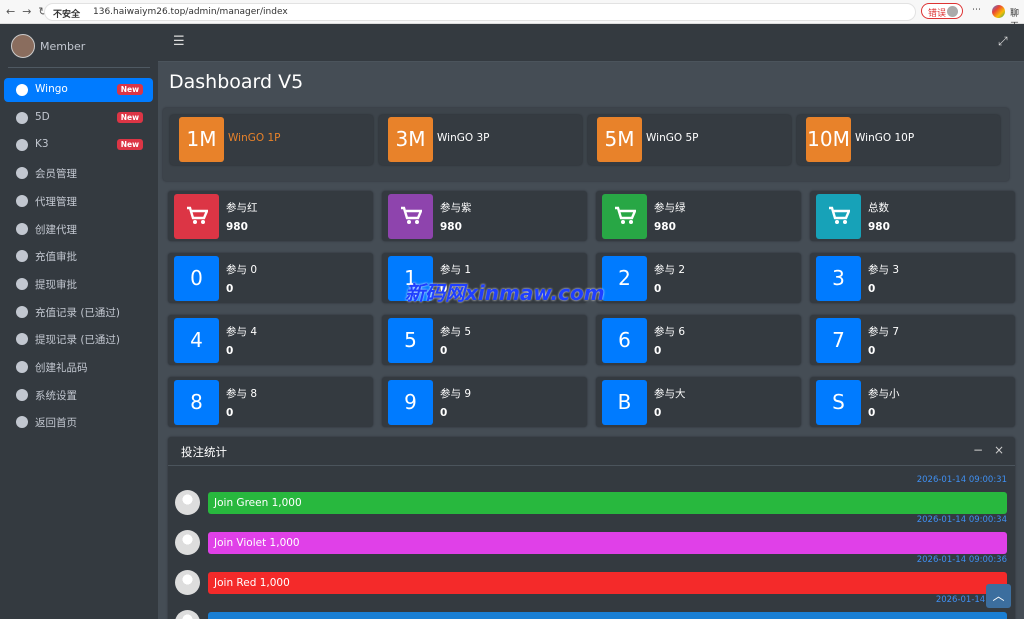 The image size is (1024, 619). What do you see at coordinates (63, 46) in the screenshot?
I see `user-name: Member` at bounding box center [63, 46].